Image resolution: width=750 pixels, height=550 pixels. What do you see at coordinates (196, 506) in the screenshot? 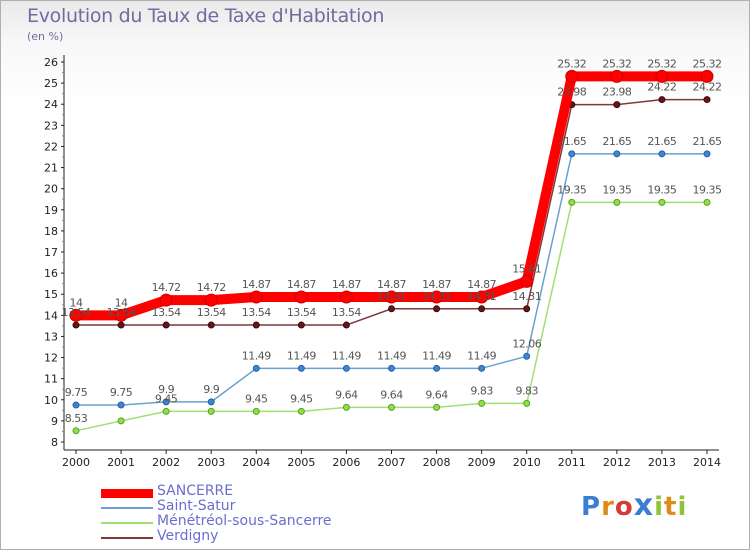
I see `legend-label-saint-satur: Saint-Satur` at bounding box center [196, 506].